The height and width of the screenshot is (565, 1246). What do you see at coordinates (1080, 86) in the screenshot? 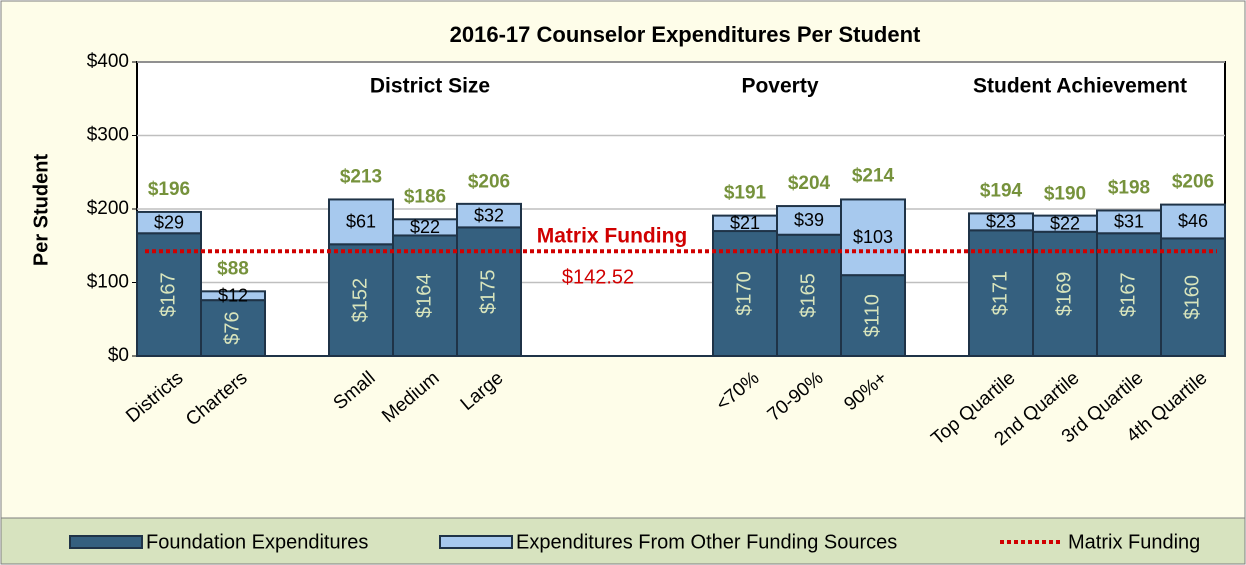
I see `group-label: Student Achievement` at bounding box center [1080, 86].